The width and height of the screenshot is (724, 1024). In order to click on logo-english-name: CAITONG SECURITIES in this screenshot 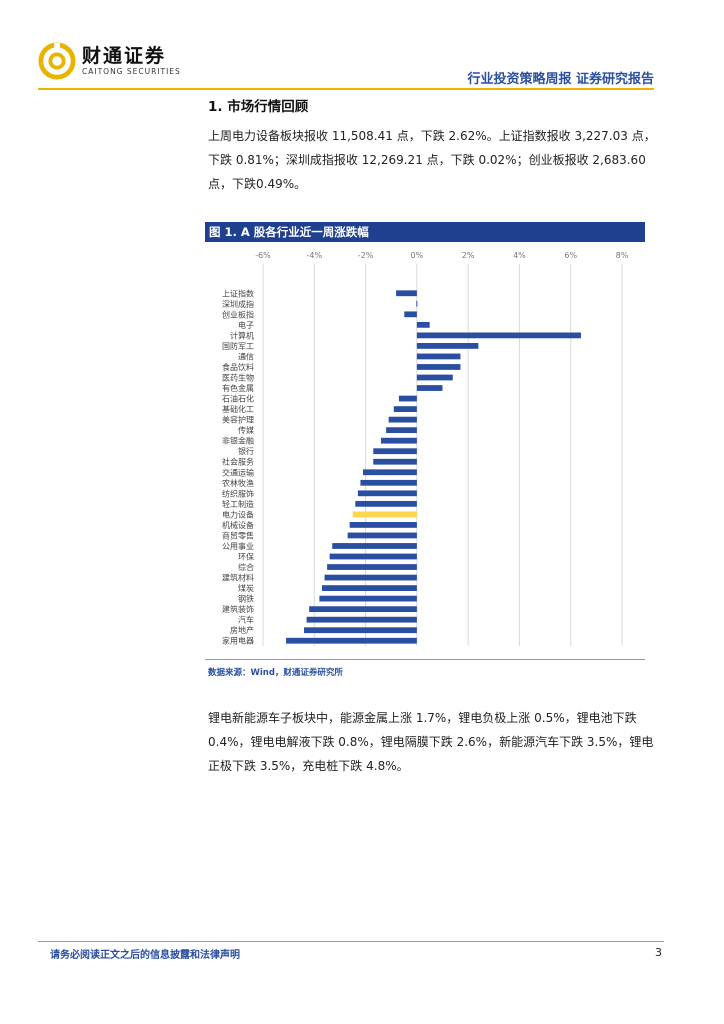, I will do `click(131, 71)`.